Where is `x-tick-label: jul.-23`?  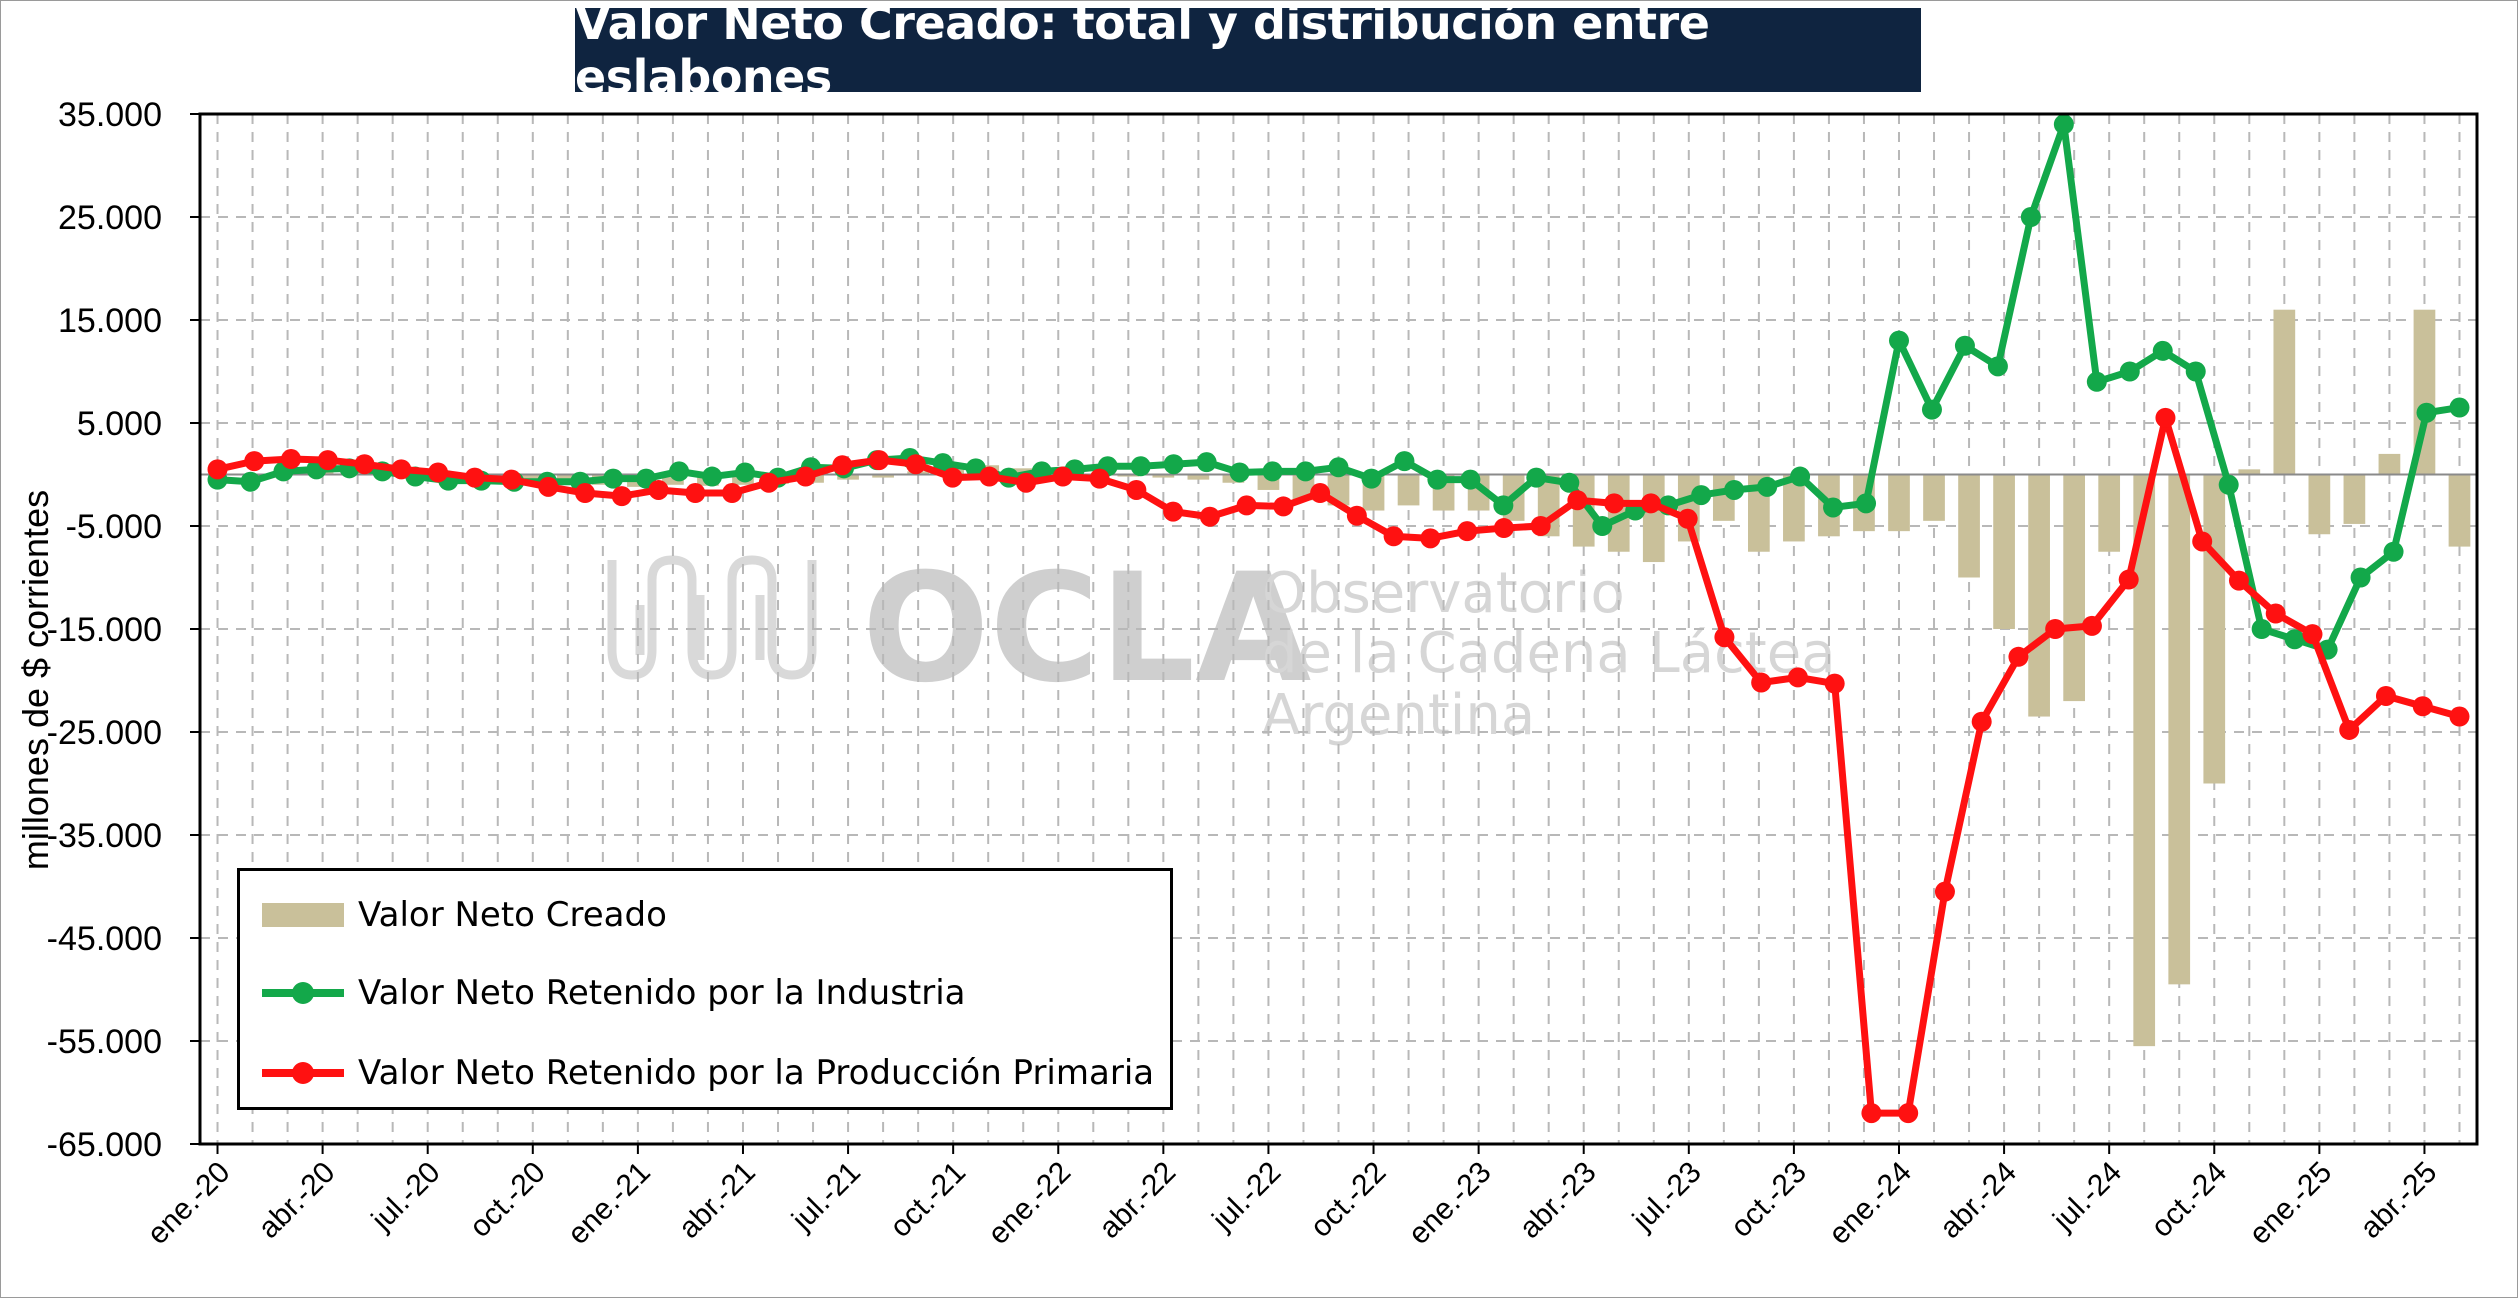
x-tick-label: jul.-23 is located at coordinates (1667, 1197).